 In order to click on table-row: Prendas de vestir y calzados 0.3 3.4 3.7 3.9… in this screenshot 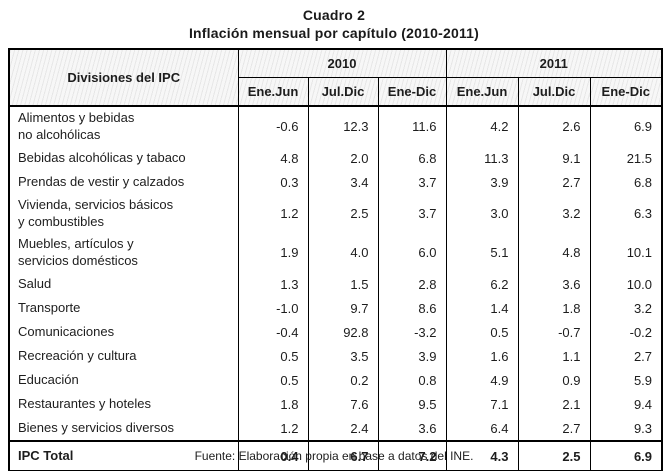, I will do `click(336, 182)`.